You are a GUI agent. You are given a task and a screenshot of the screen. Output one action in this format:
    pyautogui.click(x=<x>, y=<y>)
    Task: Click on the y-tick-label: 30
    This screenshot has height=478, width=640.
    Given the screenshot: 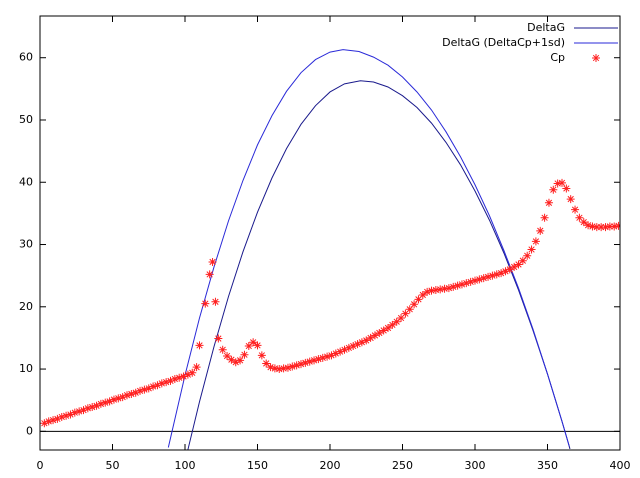 What is the action you would take?
    pyautogui.click(x=26, y=244)
    